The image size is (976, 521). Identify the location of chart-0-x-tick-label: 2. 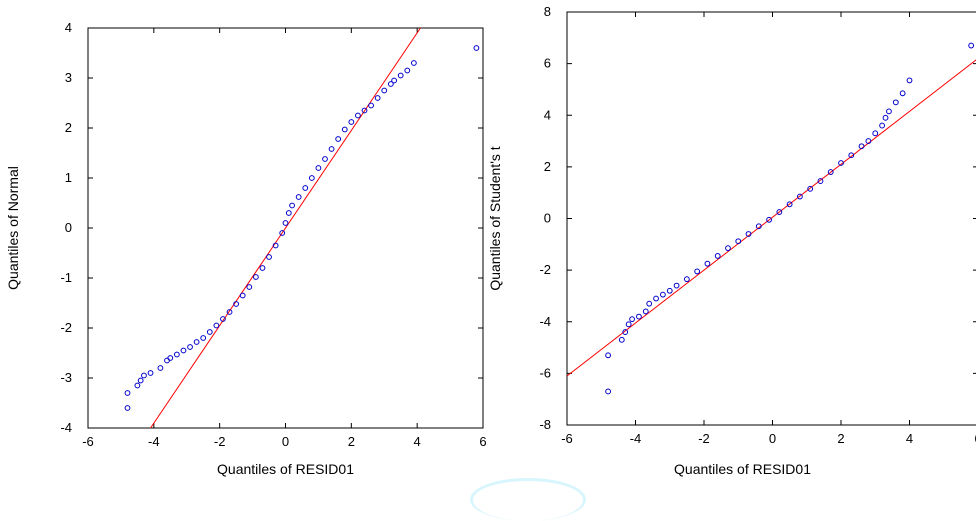
(351, 441).